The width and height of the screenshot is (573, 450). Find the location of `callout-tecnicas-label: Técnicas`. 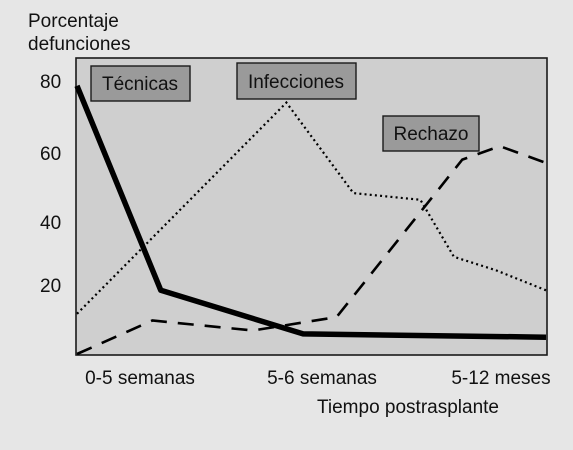

callout-tecnicas-label: Técnicas is located at coordinates (140, 84).